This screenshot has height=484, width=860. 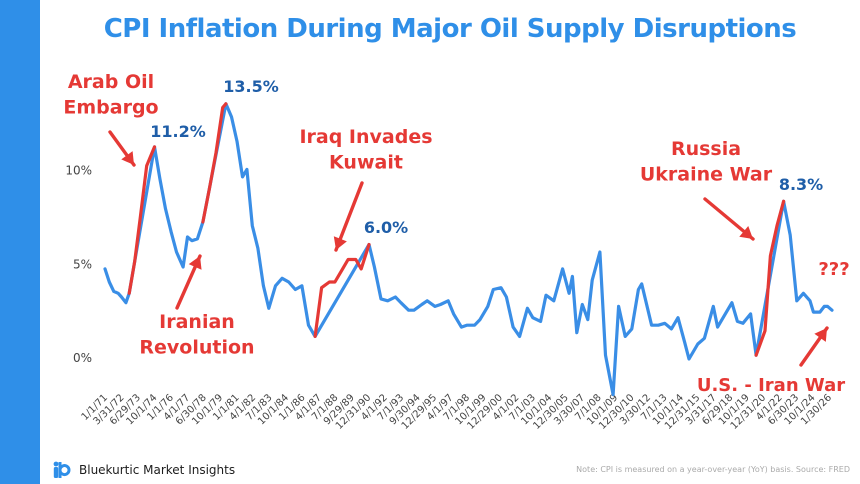 What do you see at coordinates (386, 227) in the screenshot?
I see `chart-annotation: 6.0%` at bounding box center [386, 227].